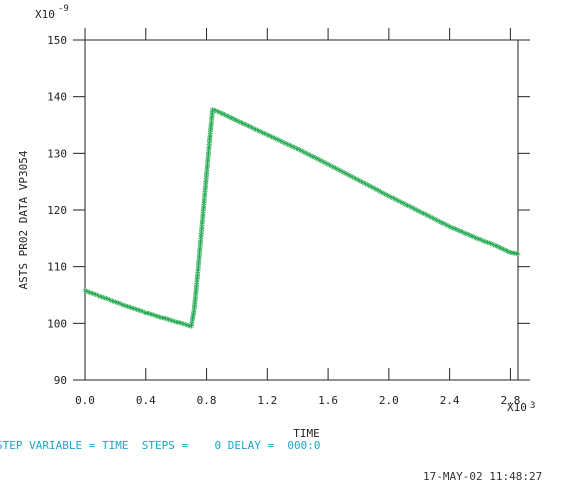 This screenshot has height=489, width=574. I want to click on data-point-94: *, so click(196, 290).